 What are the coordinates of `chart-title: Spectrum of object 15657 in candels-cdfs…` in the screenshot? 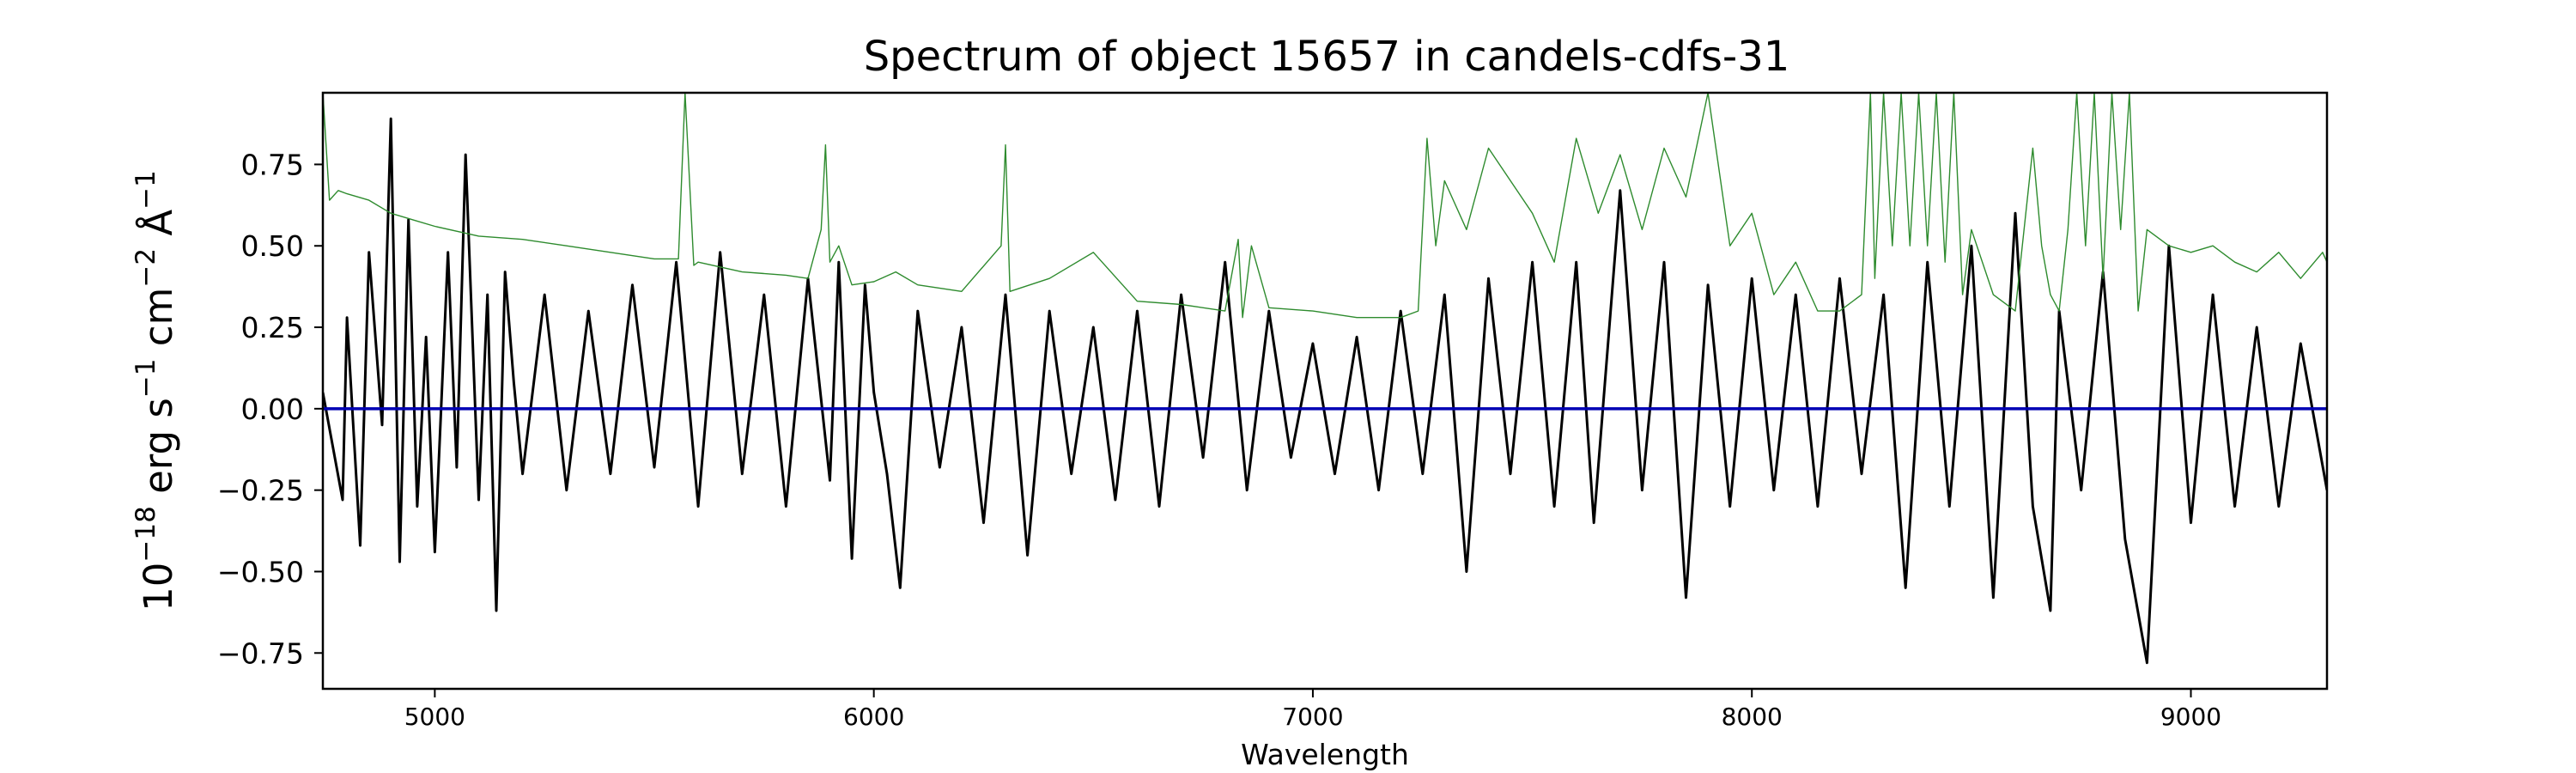 It's located at (1327, 57).